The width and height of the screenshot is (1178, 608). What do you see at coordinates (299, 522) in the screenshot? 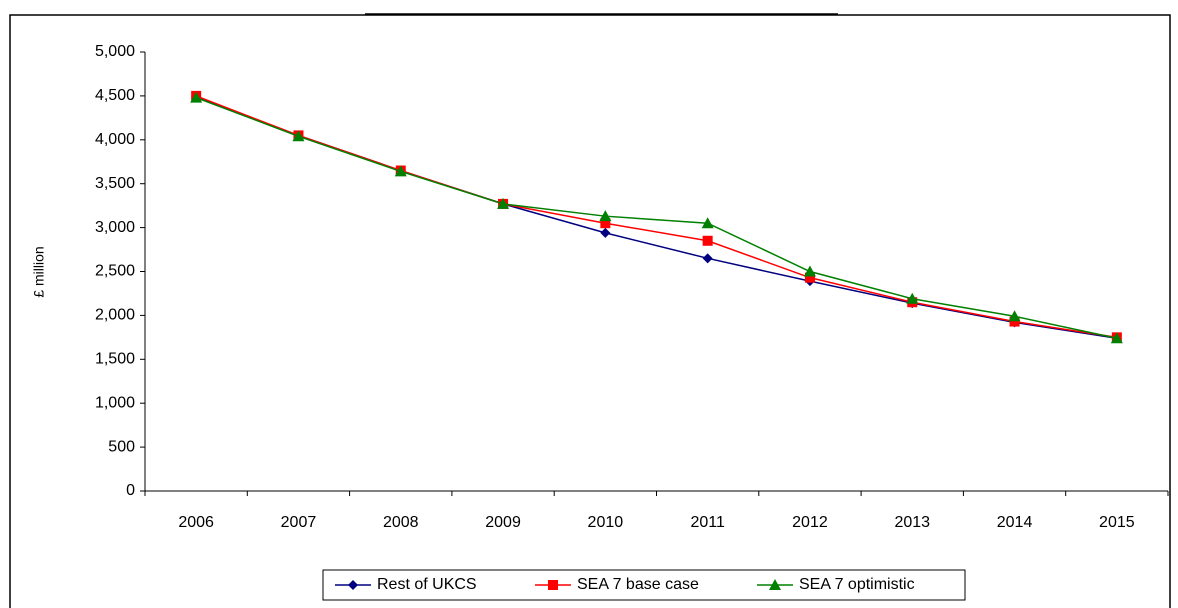
I see `x-tick-label: 2007` at bounding box center [299, 522].